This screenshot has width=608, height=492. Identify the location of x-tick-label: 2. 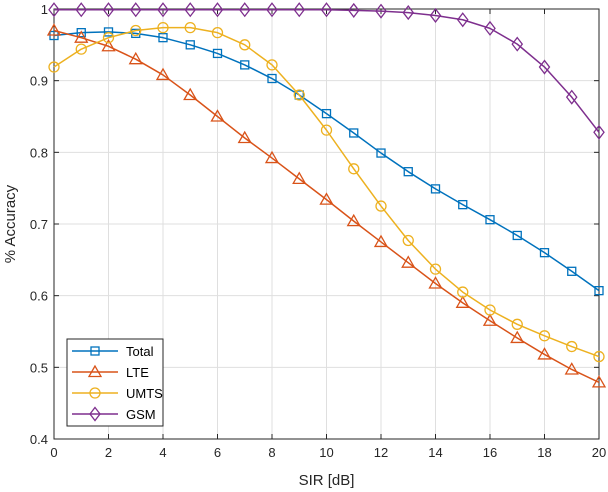
(108, 452).